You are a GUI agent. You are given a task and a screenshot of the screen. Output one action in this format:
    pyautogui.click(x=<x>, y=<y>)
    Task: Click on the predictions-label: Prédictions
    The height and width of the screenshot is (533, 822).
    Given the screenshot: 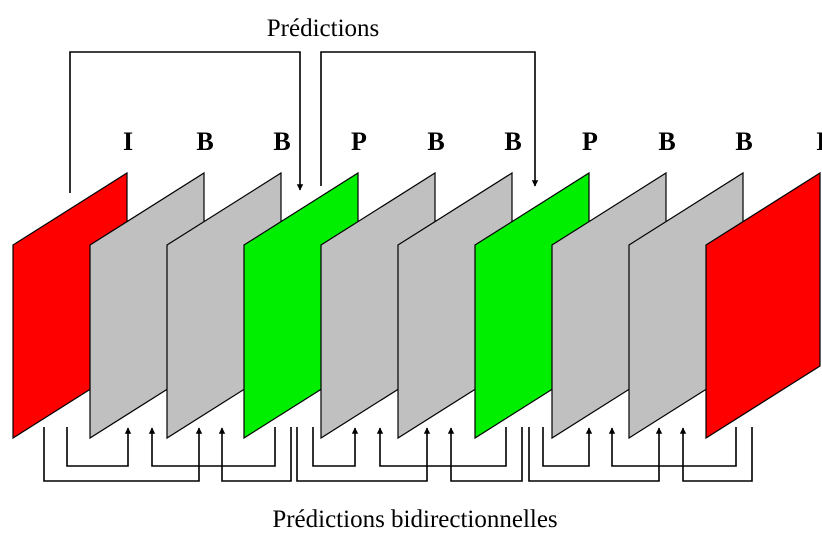 What is the action you would take?
    pyautogui.click(x=323, y=28)
    